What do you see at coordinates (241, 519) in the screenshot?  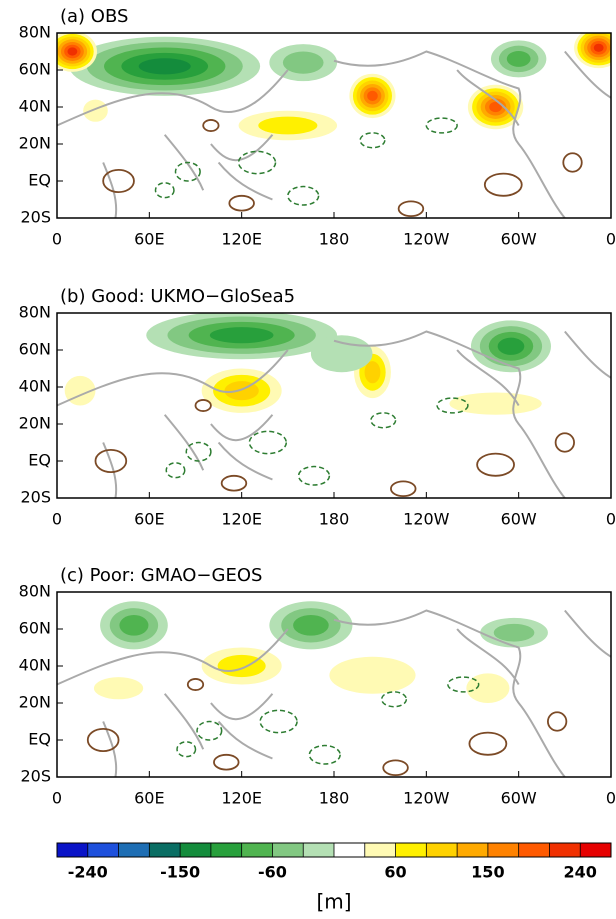 I see `lon-tick-label: 120E` at bounding box center [241, 519].